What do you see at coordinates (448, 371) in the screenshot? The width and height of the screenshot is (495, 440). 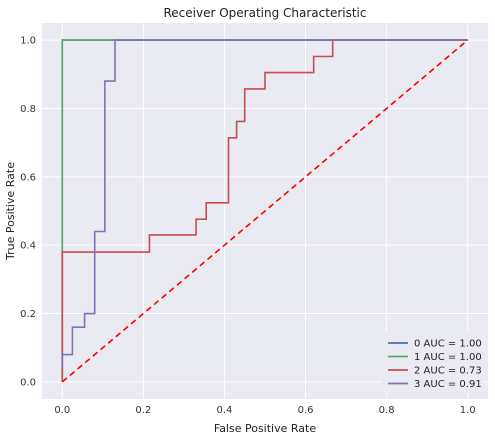 I see `legend-label-2: 2 AUC = 0.73` at bounding box center [448, 371].